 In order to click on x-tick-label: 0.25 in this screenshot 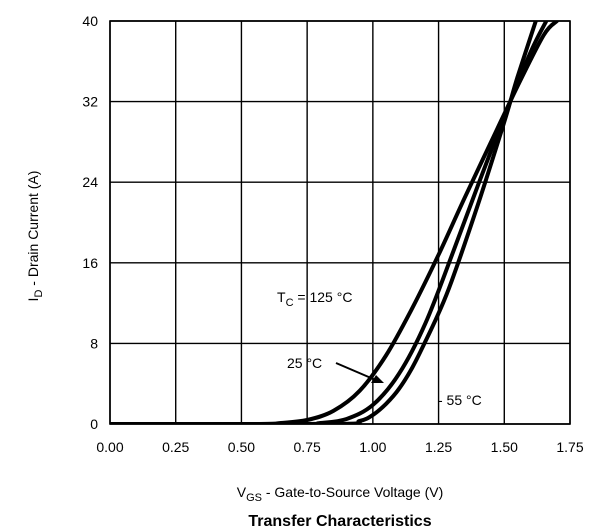, I will do `click(175, 447)`.